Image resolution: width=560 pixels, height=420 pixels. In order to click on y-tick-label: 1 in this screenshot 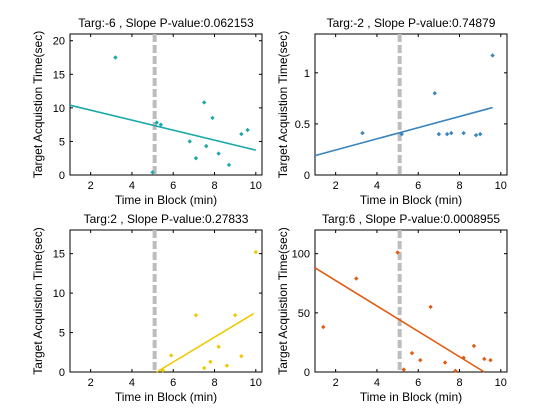, I will do `click(307, 74)`.